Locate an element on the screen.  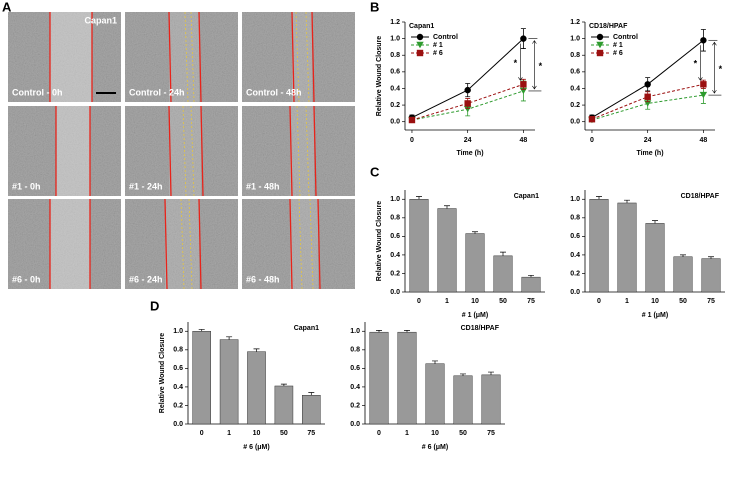
y-axis-label: Relative Wound Closure is located at coordinates (379, 241).